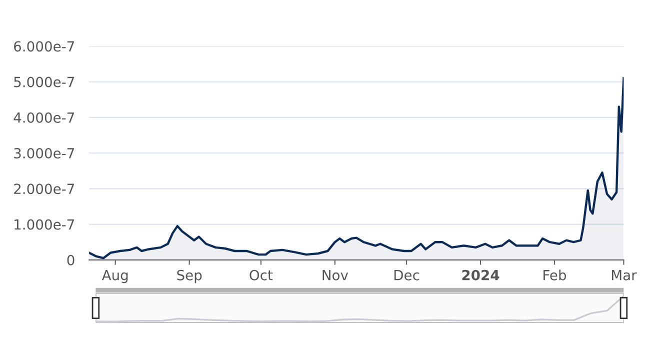 The width and height of the screenshot is (660, 347). I want to click on y-tick-label: 3.000e-7, so click(44, 153).